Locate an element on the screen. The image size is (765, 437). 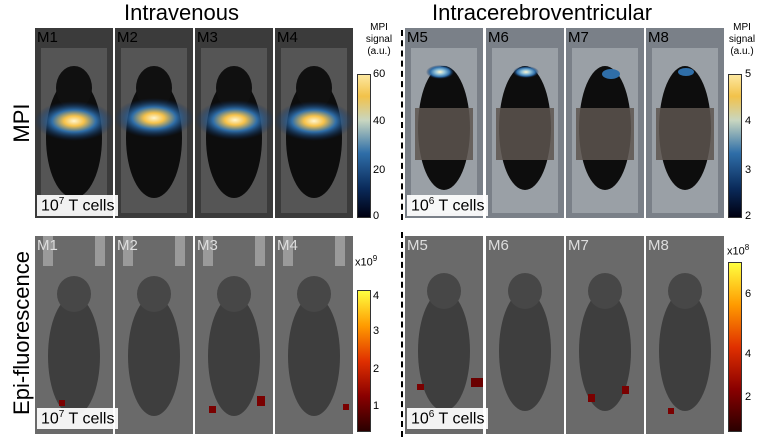
epi-colorbar-scale-left: x109 is located at coordinates (366, 261).